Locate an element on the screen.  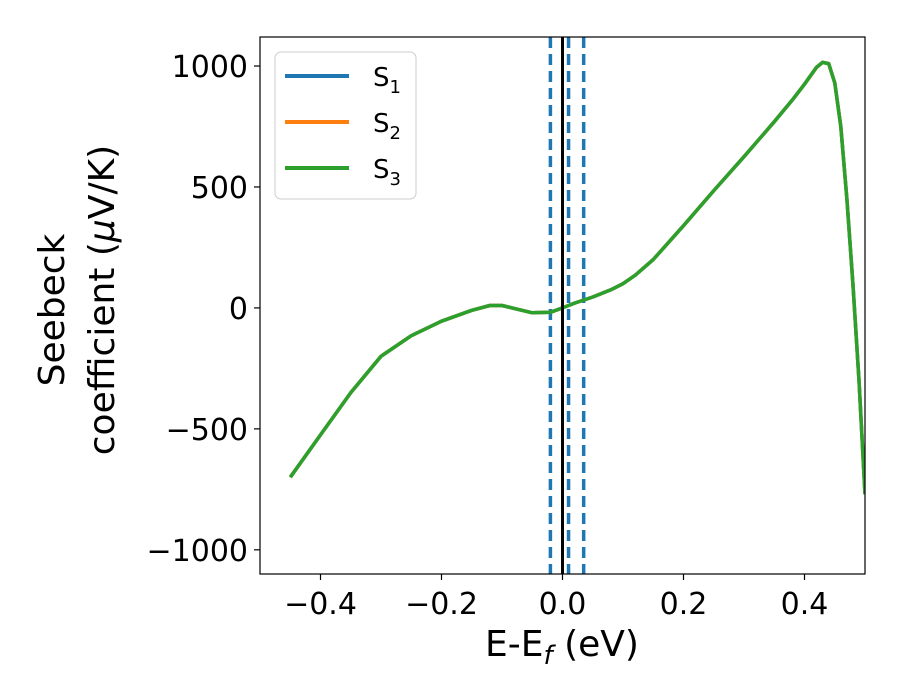
legend-label-s2: S2 is located at coordinates (387, 126).